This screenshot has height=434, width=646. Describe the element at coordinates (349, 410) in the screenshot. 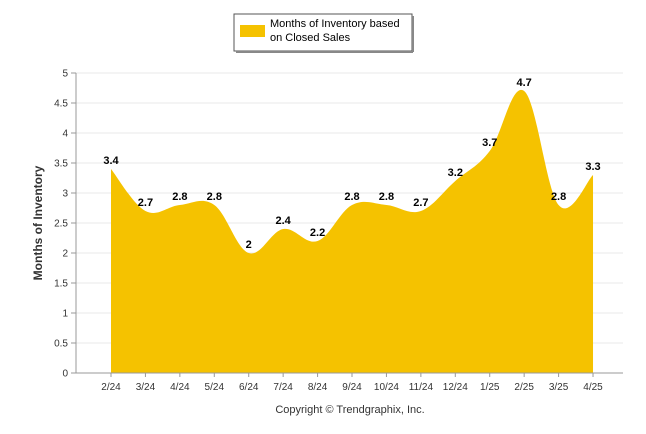

I see `copyright-text: Copyright © Trendgraphix, Inc.` at that location.